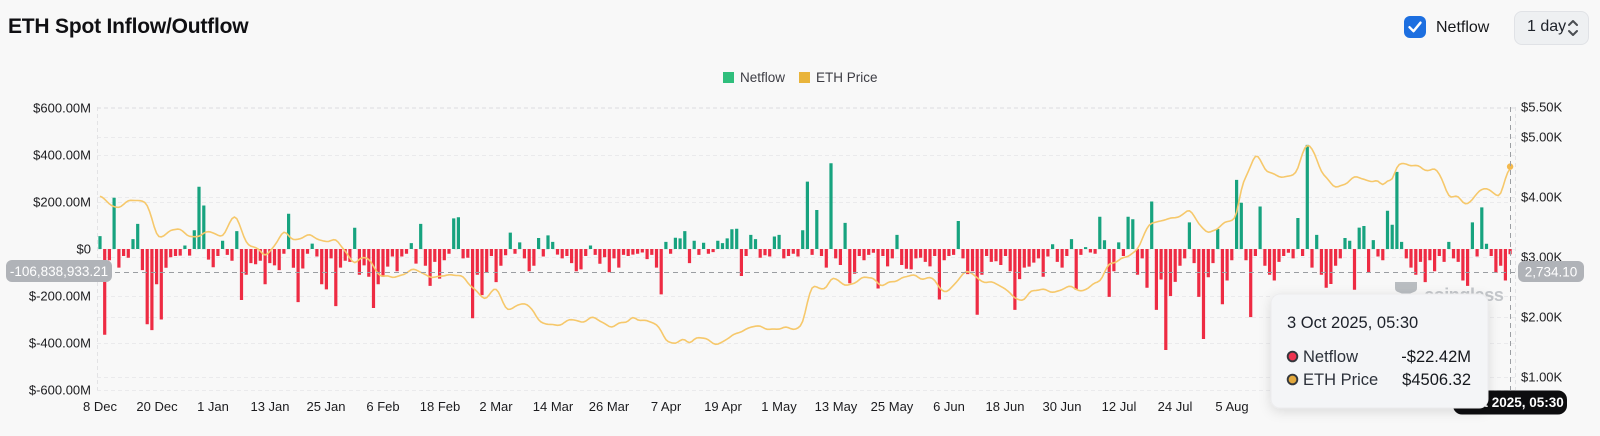  What do you see at coordinates (1352, 323) in the screenshot?
I see `svg-text: 3 Oct 2025, 05:30` at bounding box center [1352, 323].